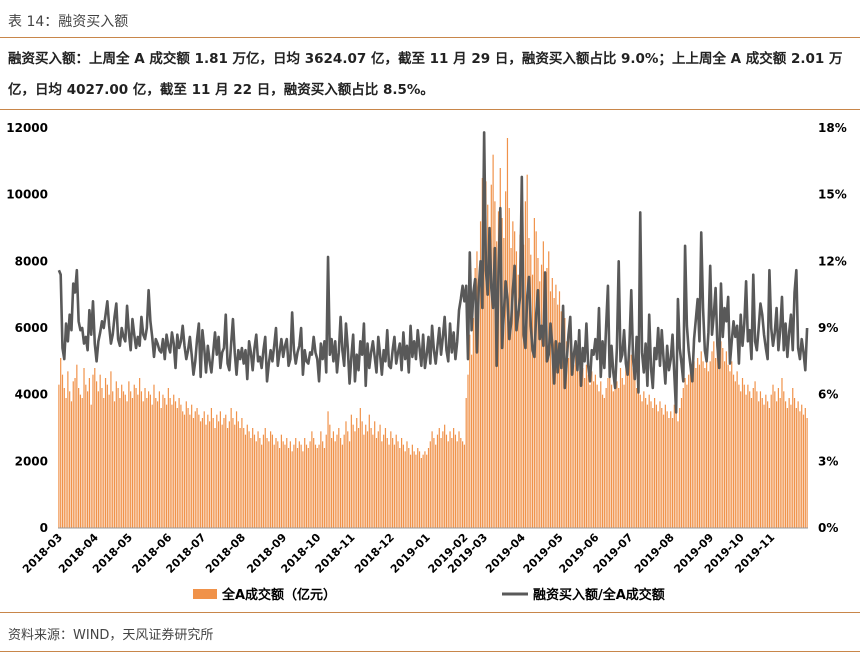  What do you see at coordinates (31, 395) in the screenshot?
I see `left-tick-label: 4000` at bounding box center [31, 395].